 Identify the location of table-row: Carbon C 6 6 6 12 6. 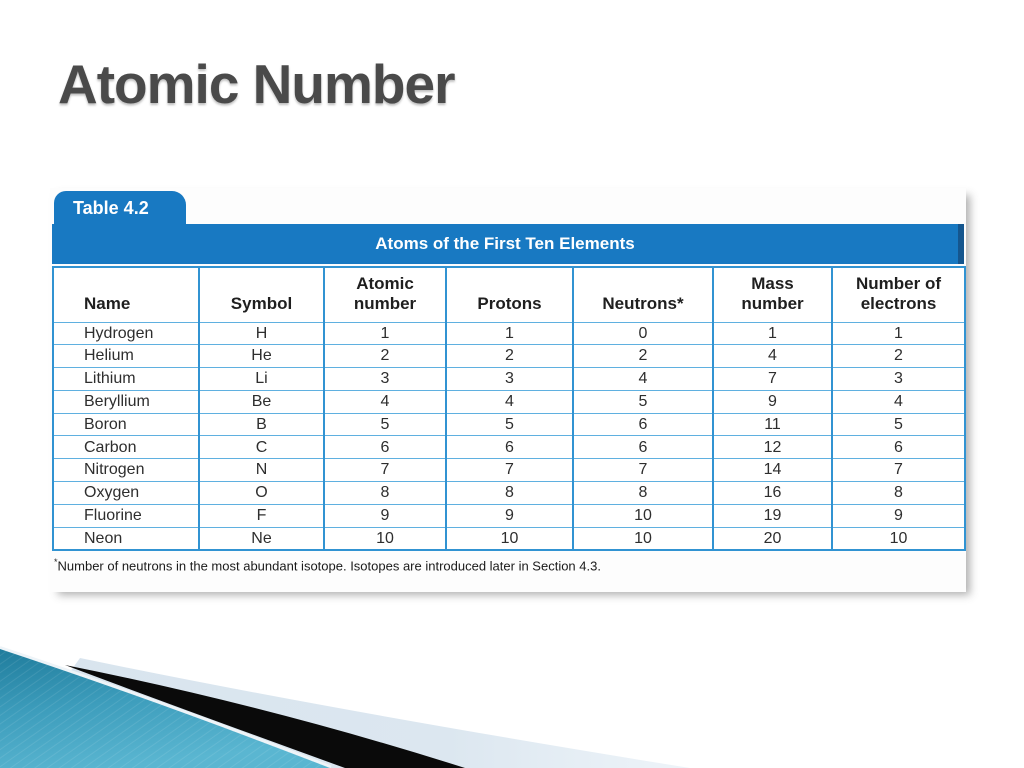
(508, 447).